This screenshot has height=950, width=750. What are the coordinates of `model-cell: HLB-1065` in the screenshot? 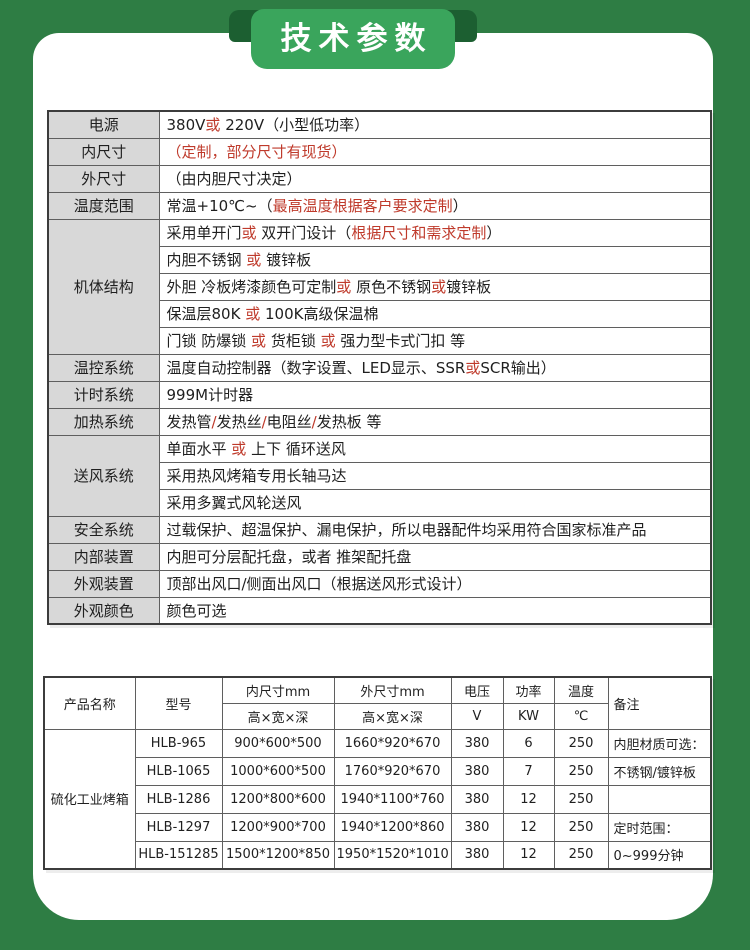 It's located at (178, 771).